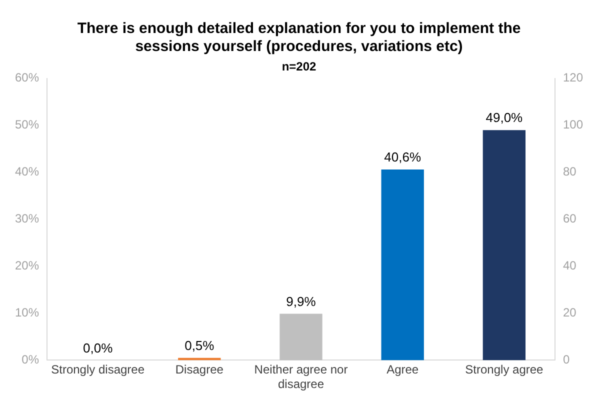 Image resolution: width=600 pixels, height=403 pixels. I want to click on y2-tick-label: 60, so click(569, 219).